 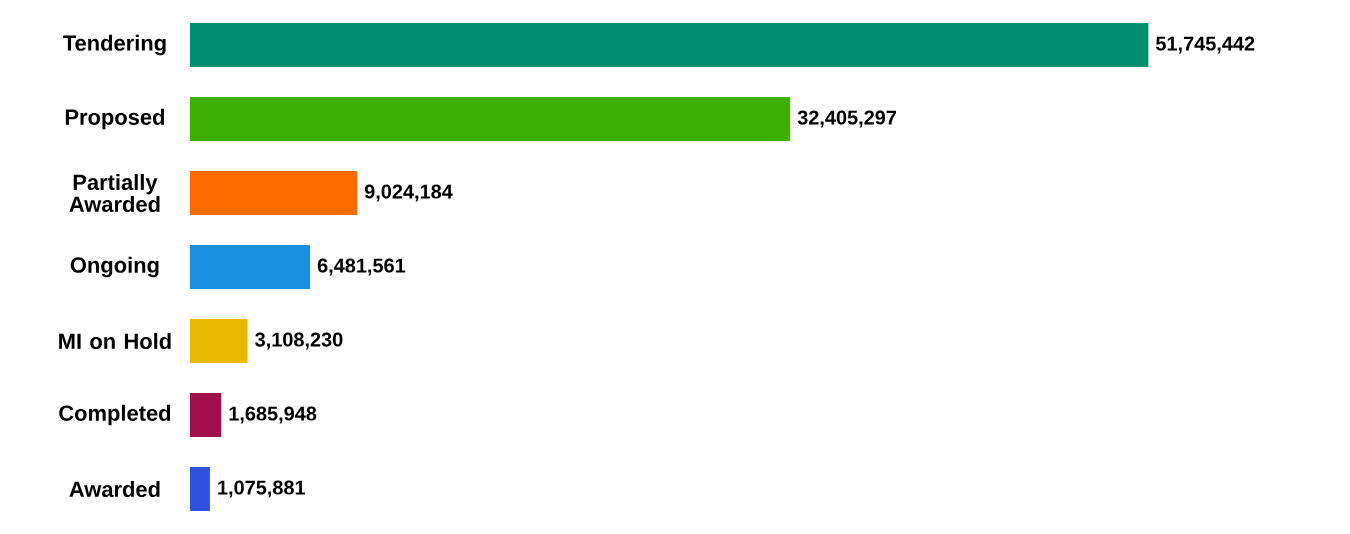 I want to click on data-label: 1,075,881, so click(x=262, y=489).